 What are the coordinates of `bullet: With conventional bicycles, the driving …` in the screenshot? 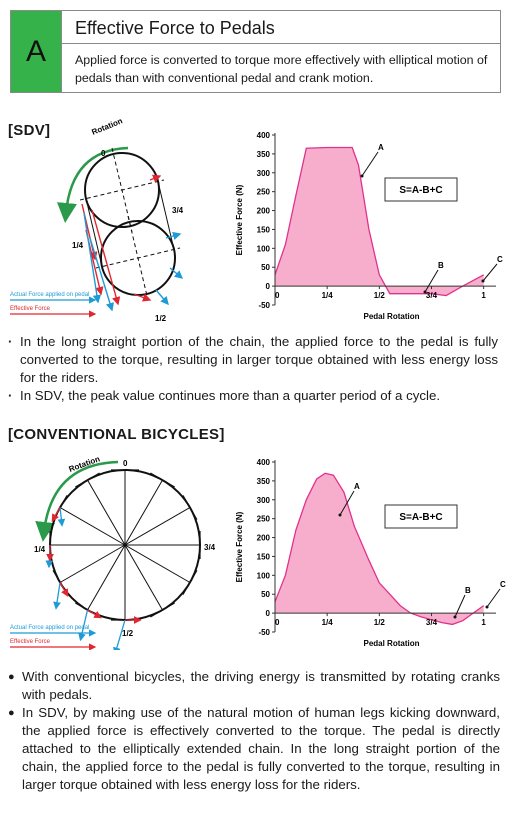 It's located at (254, 686).